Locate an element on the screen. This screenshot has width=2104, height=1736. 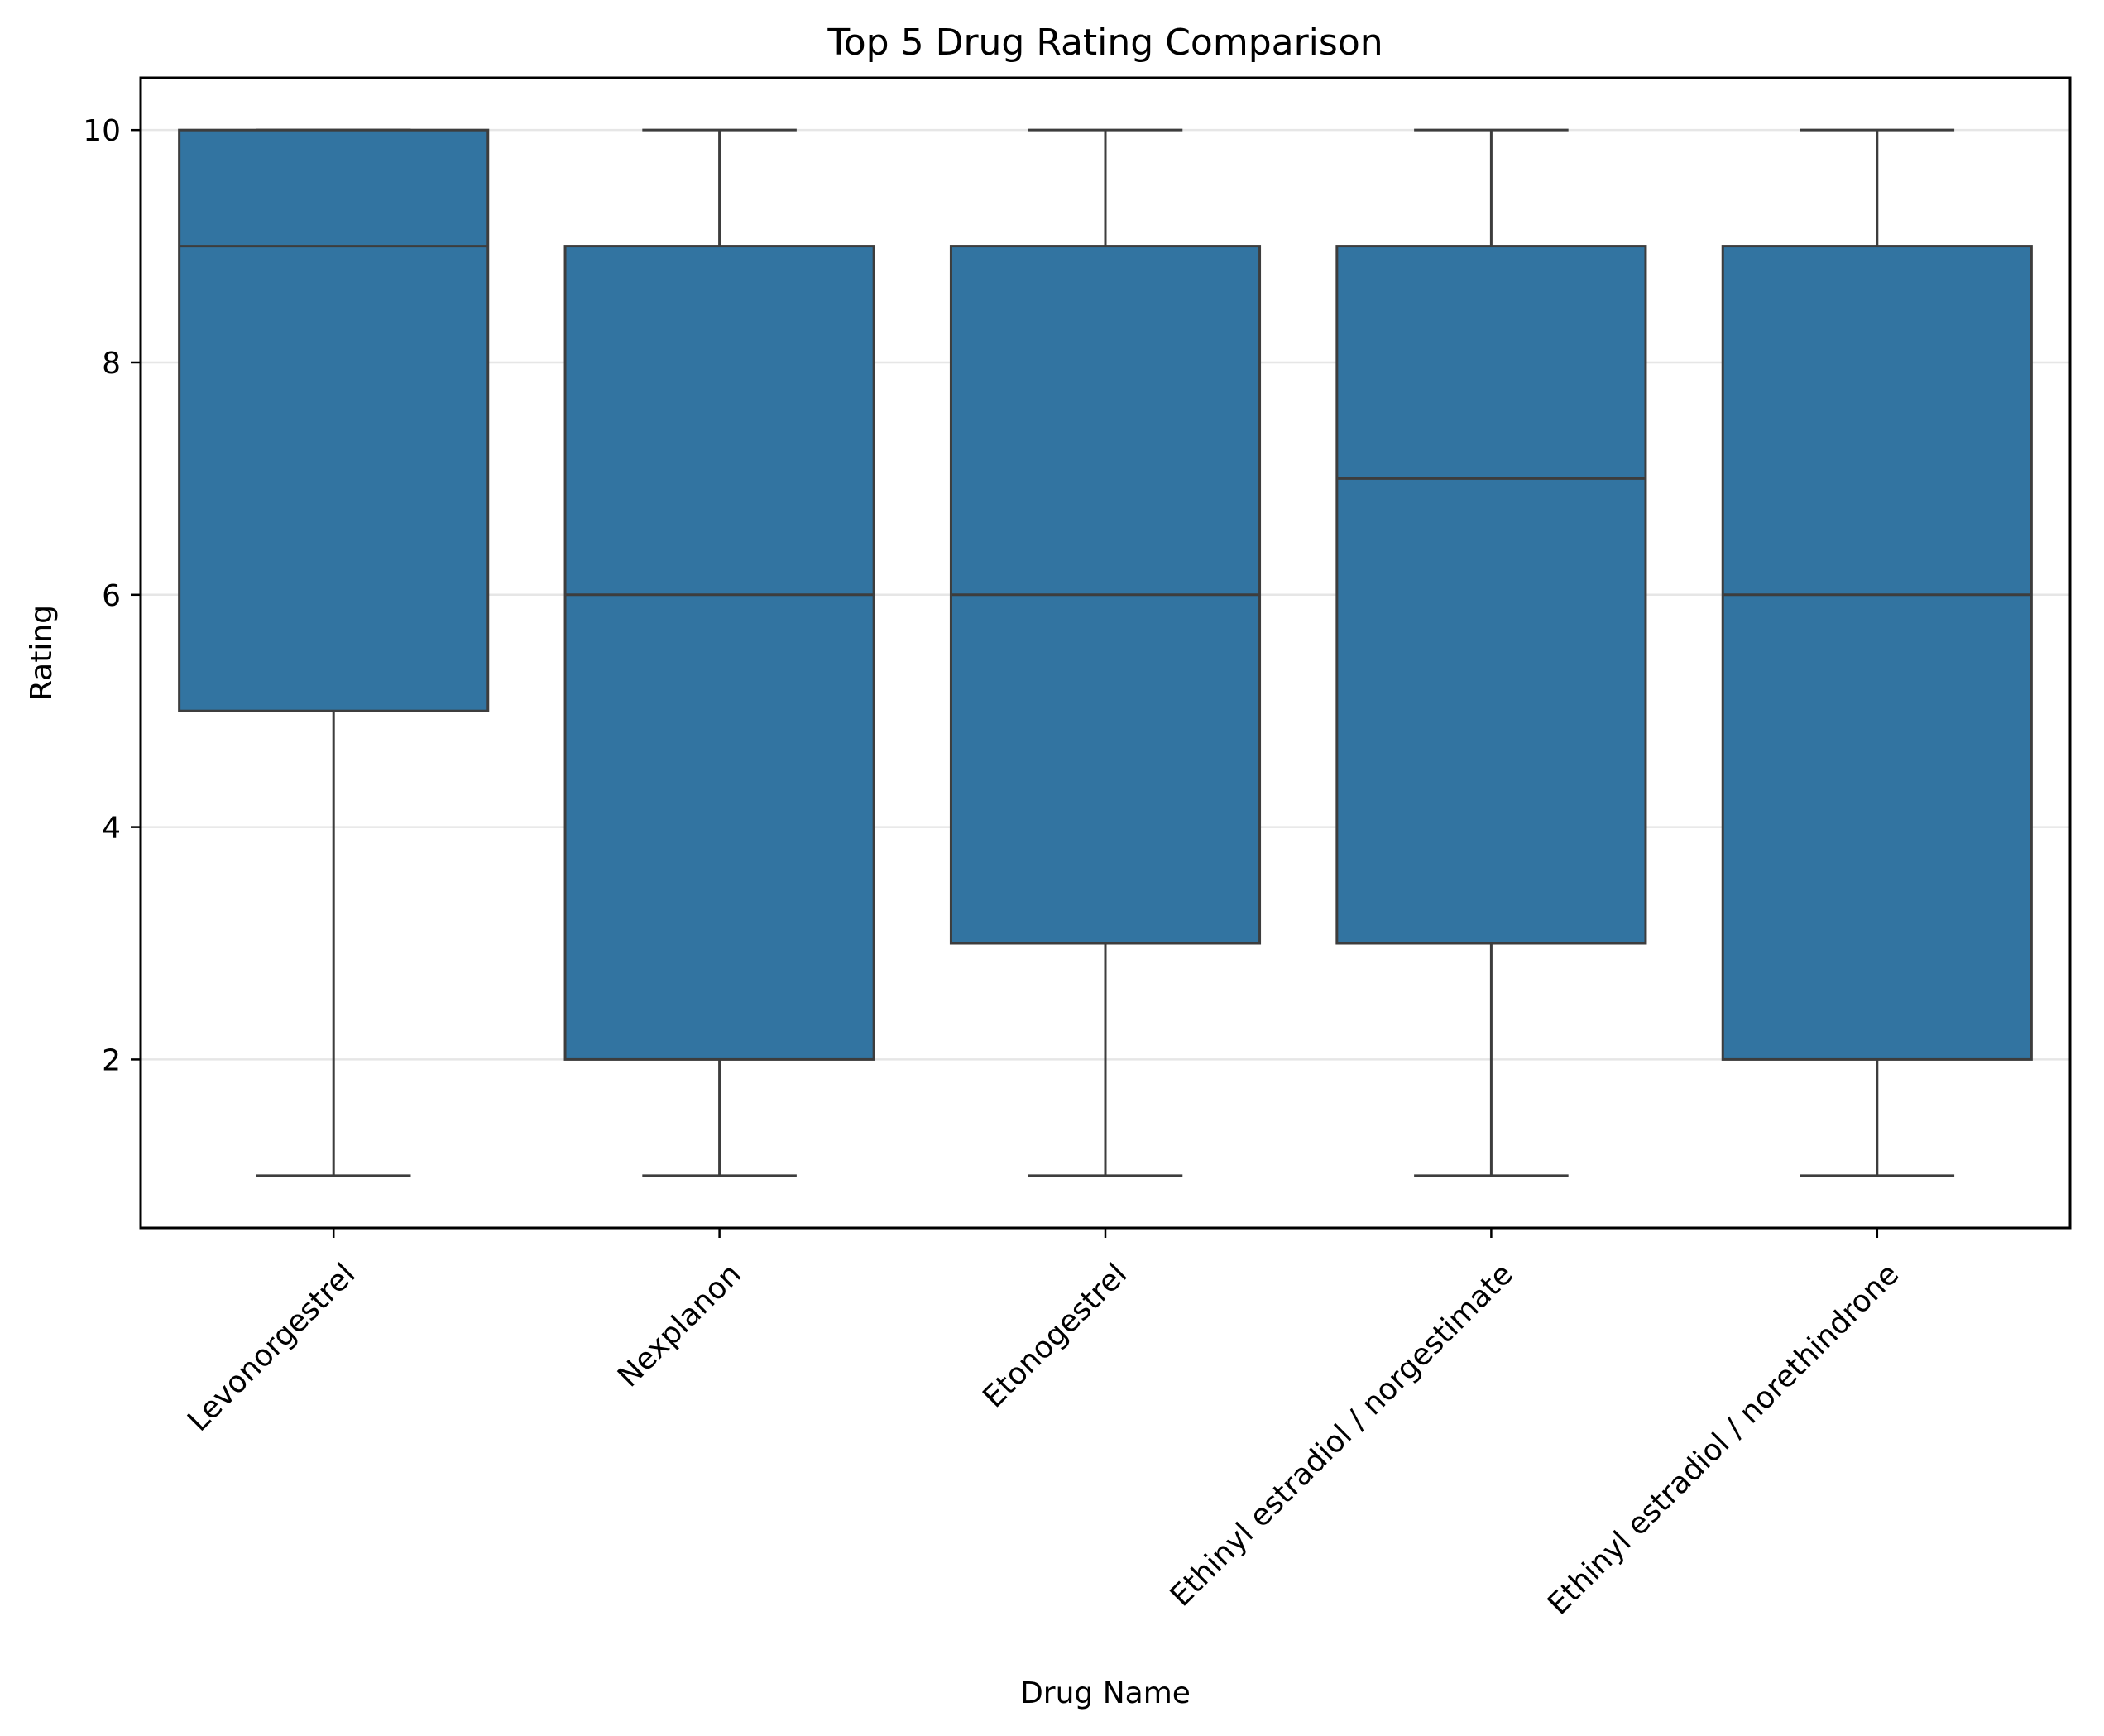
y-tick-label: 8 is located at coordinates (112, 364).